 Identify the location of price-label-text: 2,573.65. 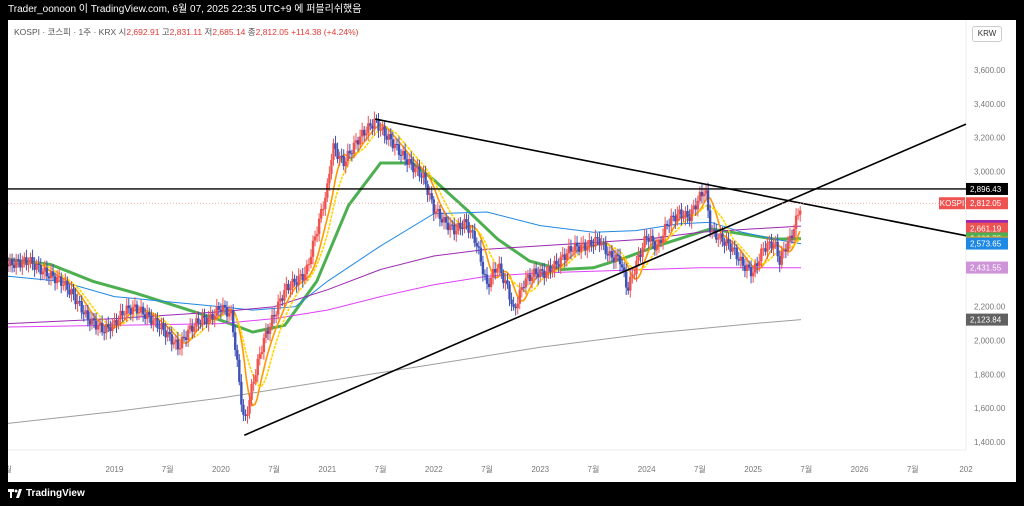
(986, 244).